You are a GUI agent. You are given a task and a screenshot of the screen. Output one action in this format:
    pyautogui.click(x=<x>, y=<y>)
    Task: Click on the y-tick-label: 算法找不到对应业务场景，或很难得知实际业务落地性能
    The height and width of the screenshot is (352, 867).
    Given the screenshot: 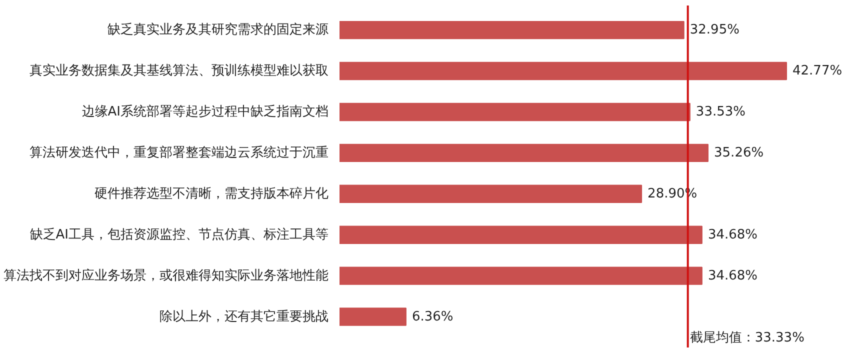 What is the action you would take?
    pyautogui.click(x=166, y=275)
    